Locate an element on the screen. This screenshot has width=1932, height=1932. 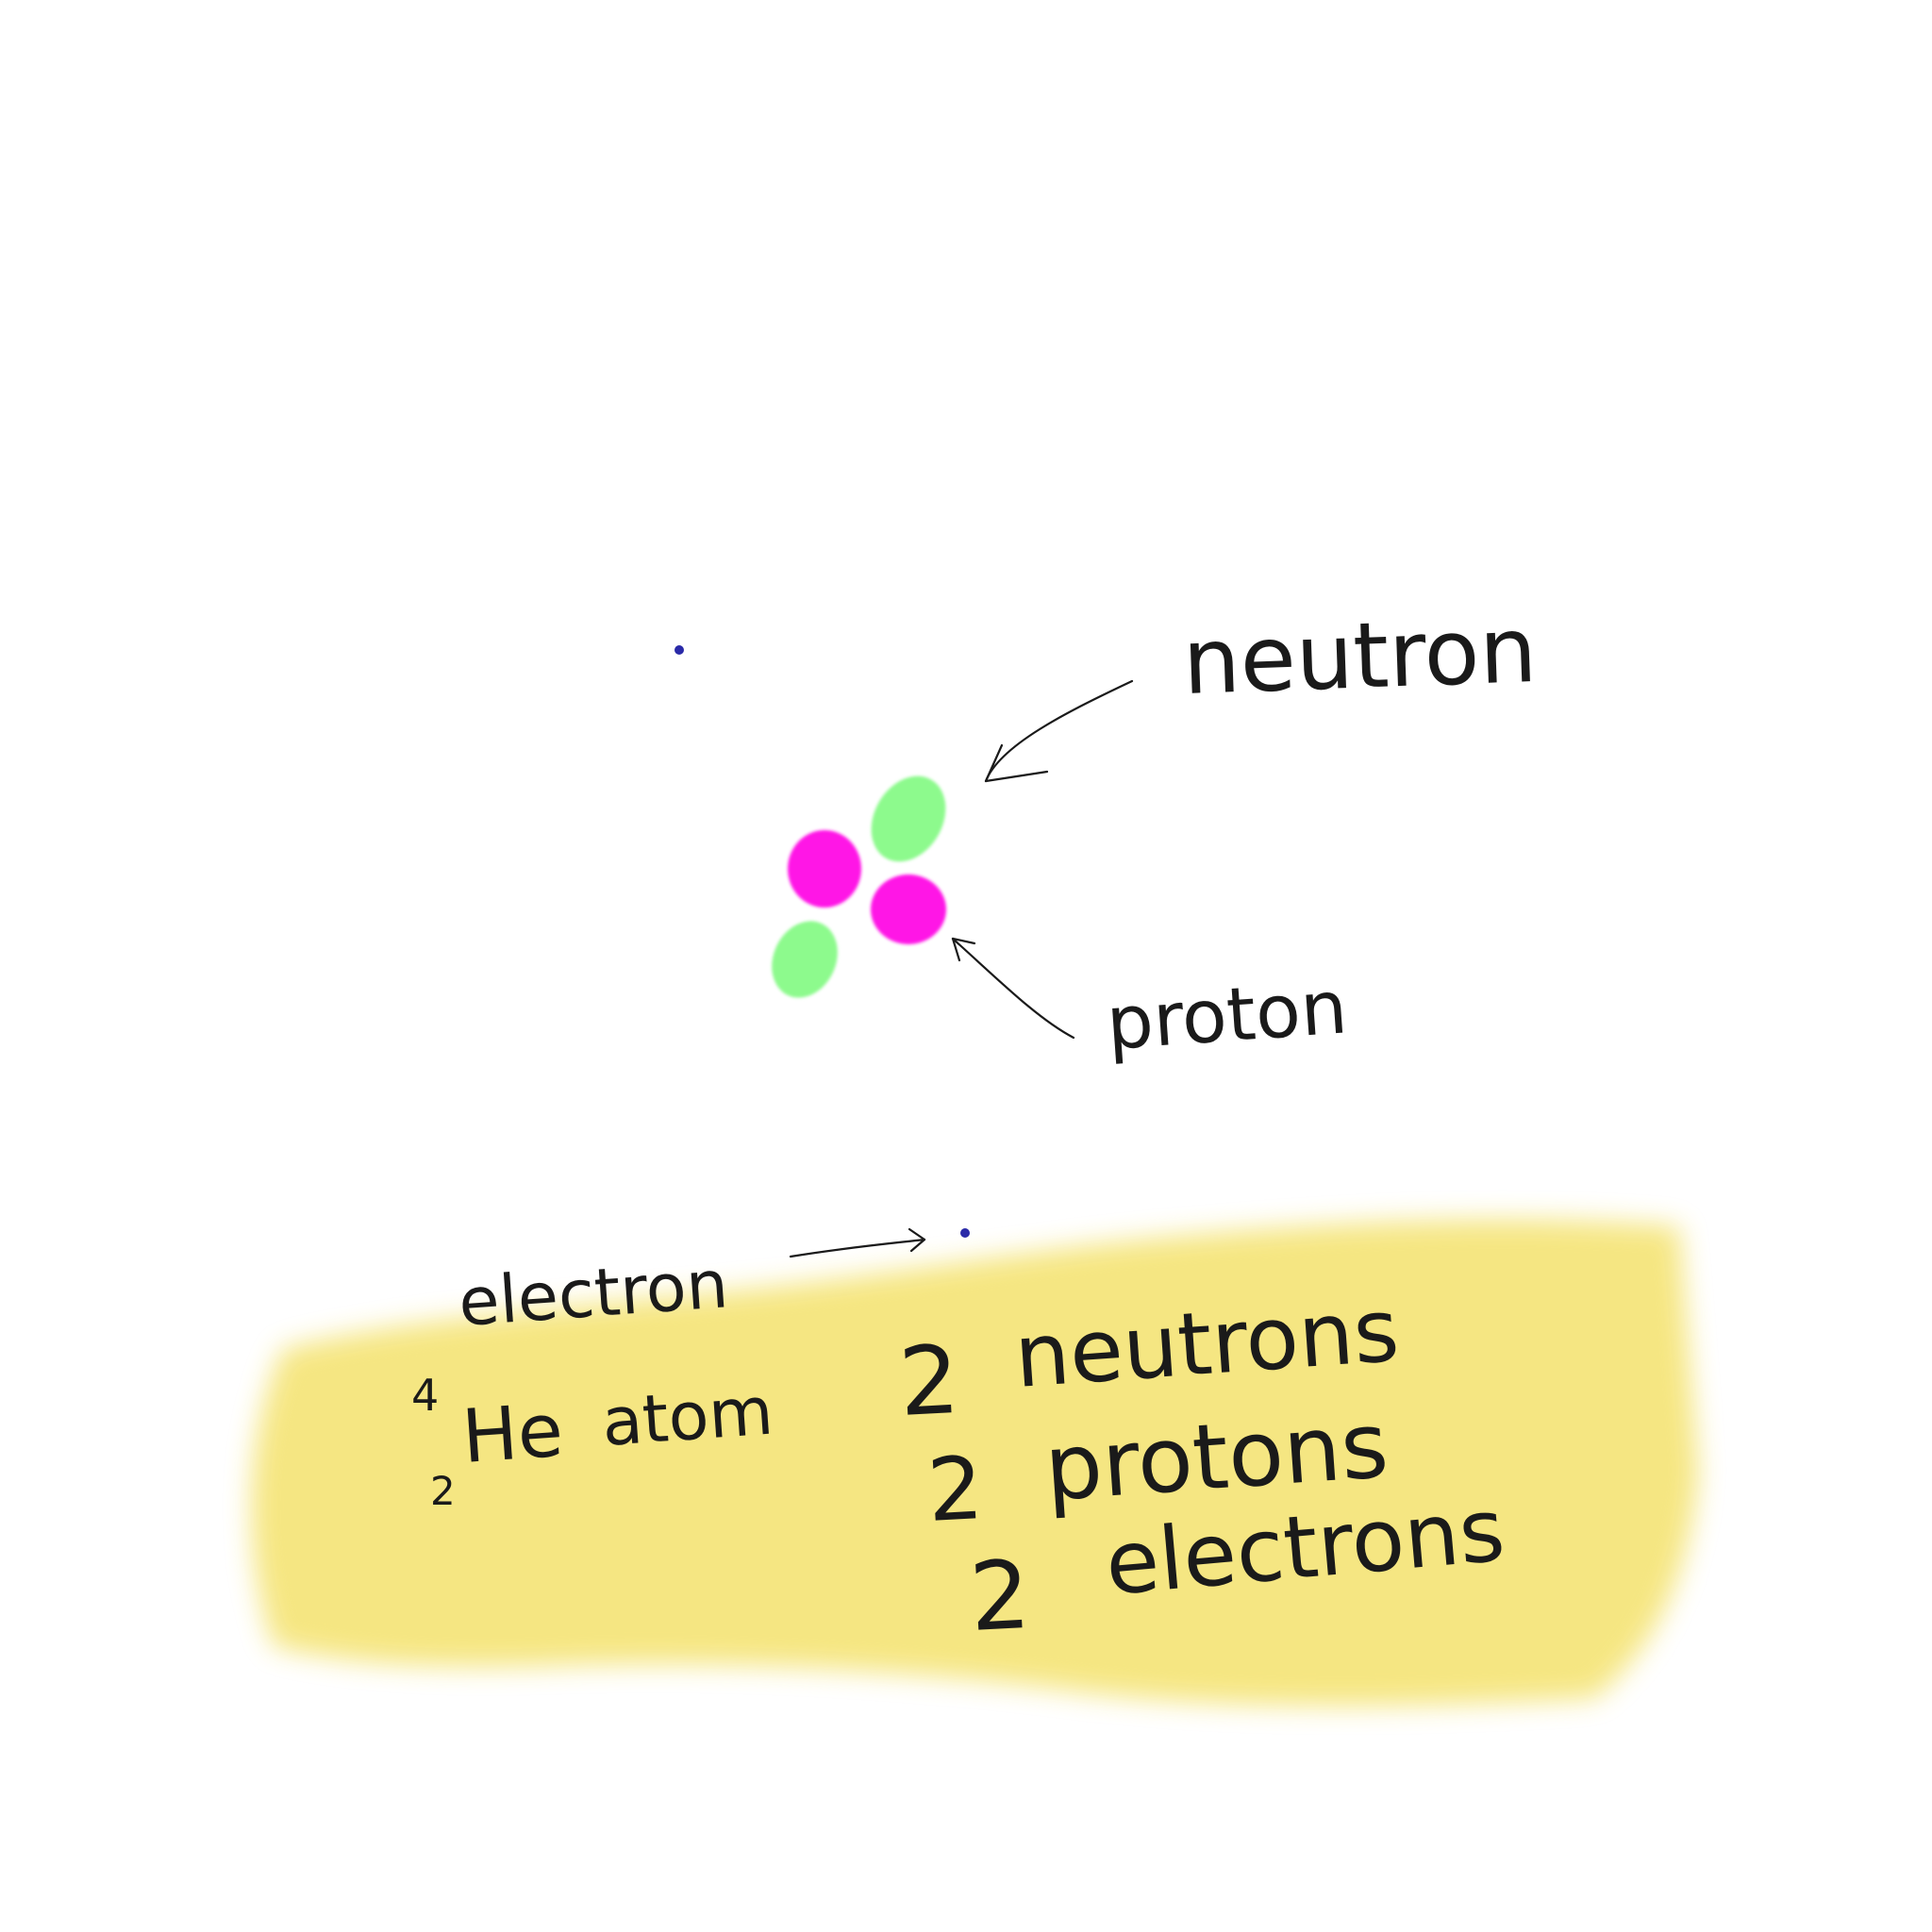
count-neutrons-number: 2 is located at coordinates (929, 1381).